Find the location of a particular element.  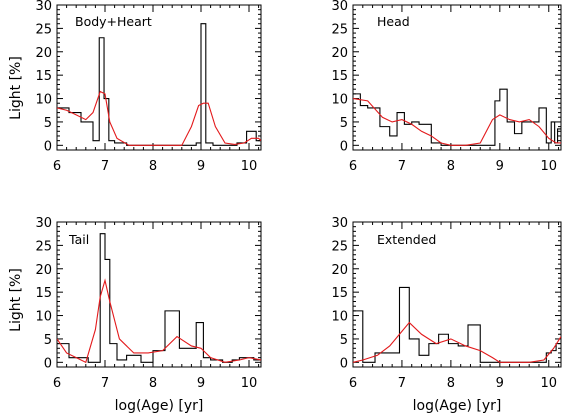

panel-title: Body+Heart is located at coordinates (113, 21).